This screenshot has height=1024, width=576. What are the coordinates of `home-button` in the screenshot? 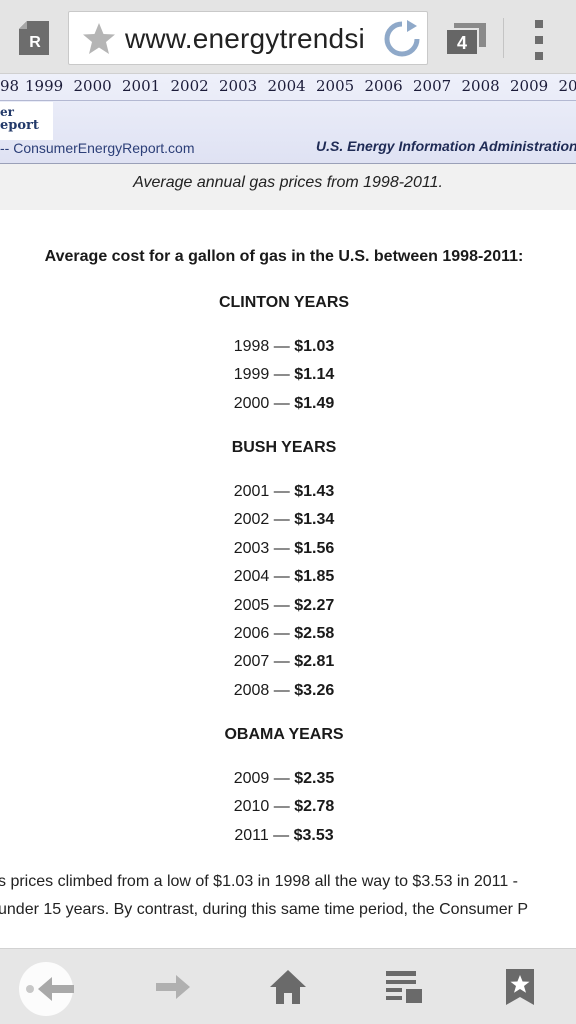 It's located at (288, 987).